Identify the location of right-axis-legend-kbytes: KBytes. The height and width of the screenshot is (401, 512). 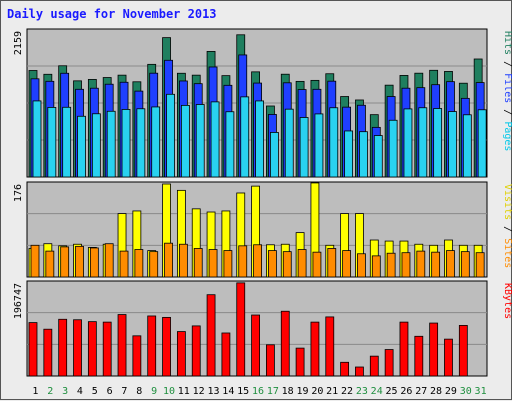
(507, 301).